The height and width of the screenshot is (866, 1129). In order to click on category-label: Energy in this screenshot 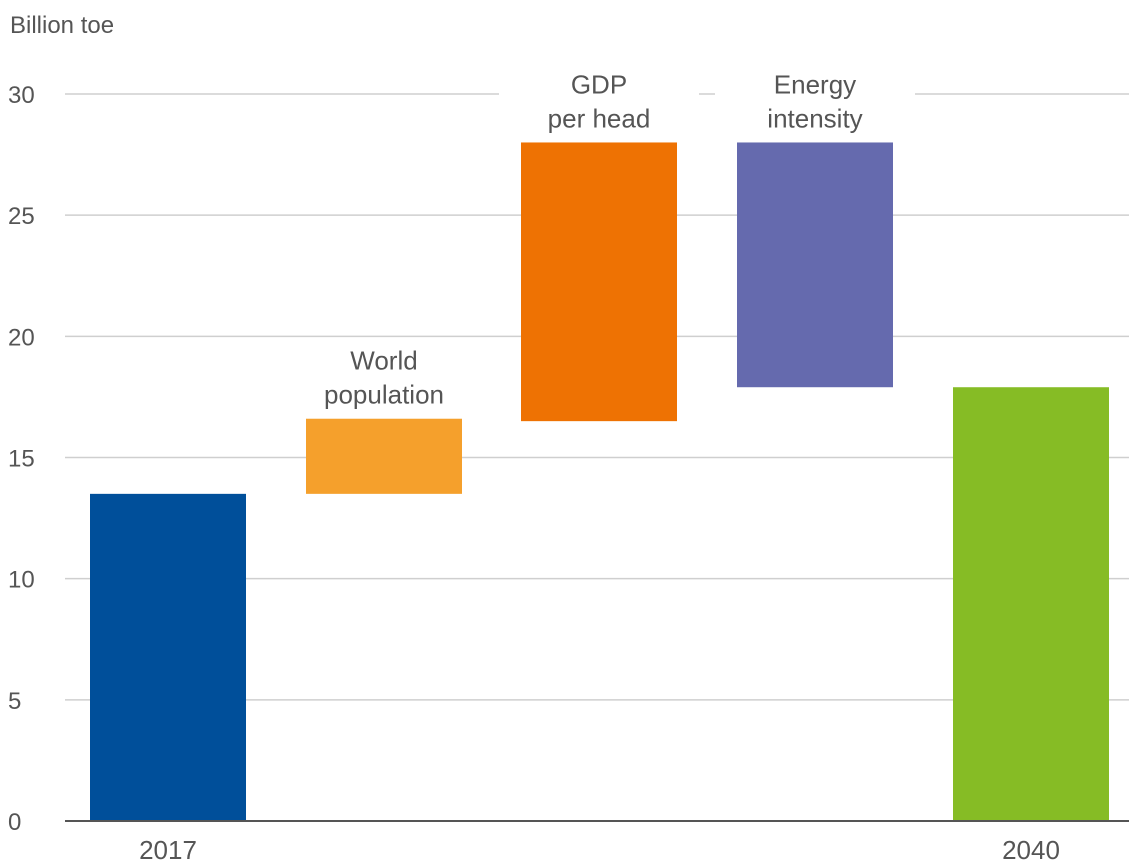, I will do `click(815, 84)`.